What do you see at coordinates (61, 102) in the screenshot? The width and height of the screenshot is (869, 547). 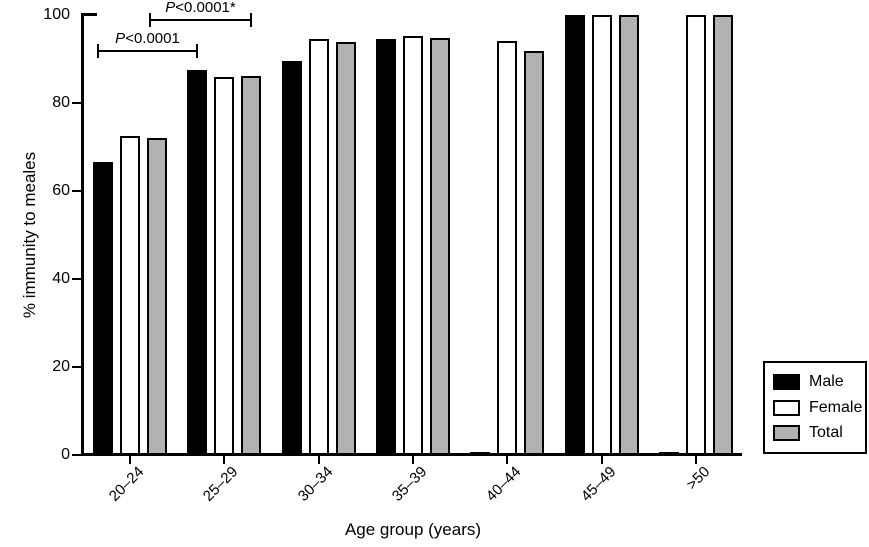 I see `y-tick-label-80: 80` at bounding box center [61, 102].